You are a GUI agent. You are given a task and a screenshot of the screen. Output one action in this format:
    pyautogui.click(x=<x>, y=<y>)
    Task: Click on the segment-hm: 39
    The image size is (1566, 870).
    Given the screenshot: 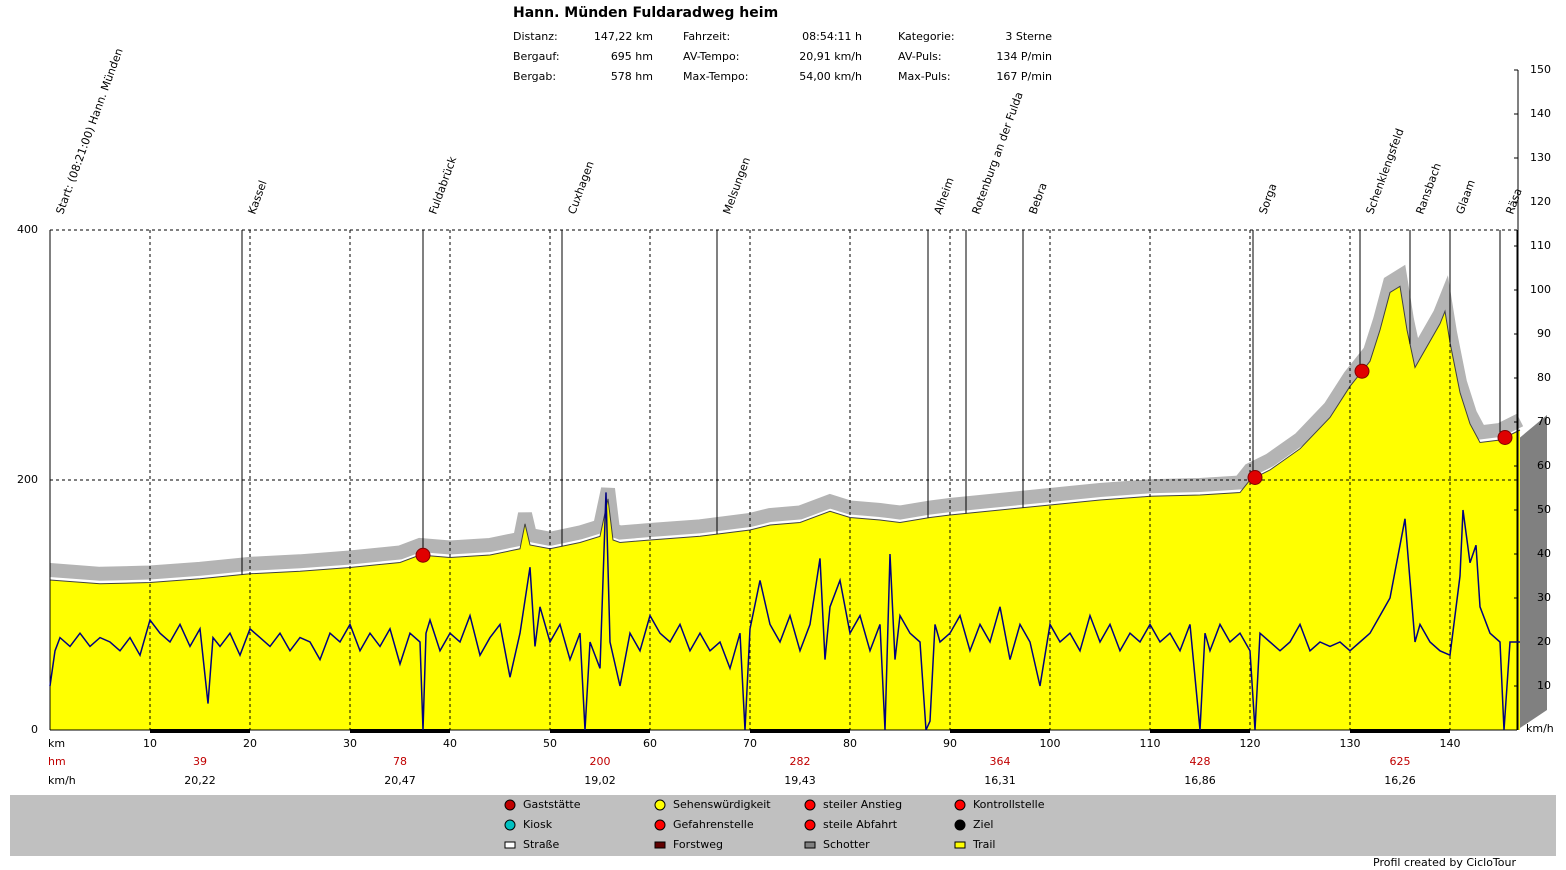 What is the action you would take?
    pyautogui.click(x=200, y=761)
    